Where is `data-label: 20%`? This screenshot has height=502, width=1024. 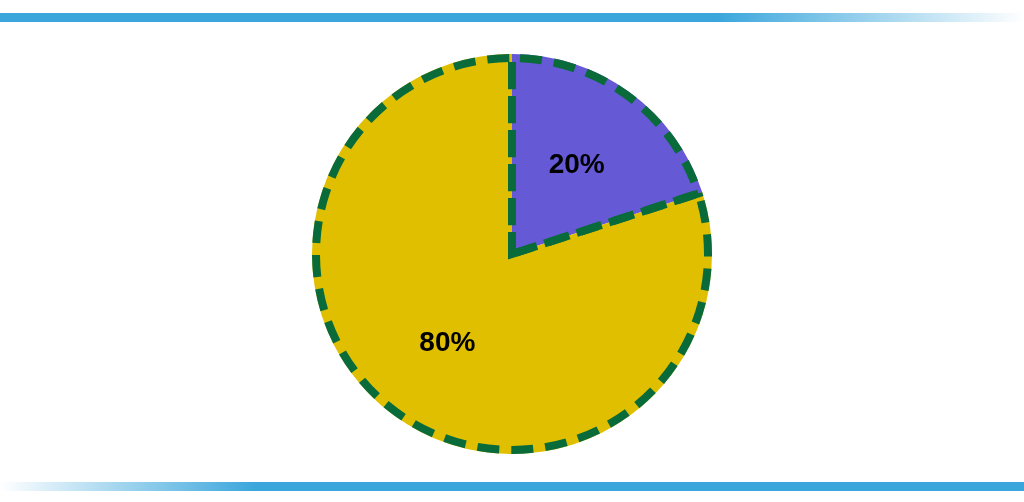 data-label: 20% is located at coordinates (576, 163).